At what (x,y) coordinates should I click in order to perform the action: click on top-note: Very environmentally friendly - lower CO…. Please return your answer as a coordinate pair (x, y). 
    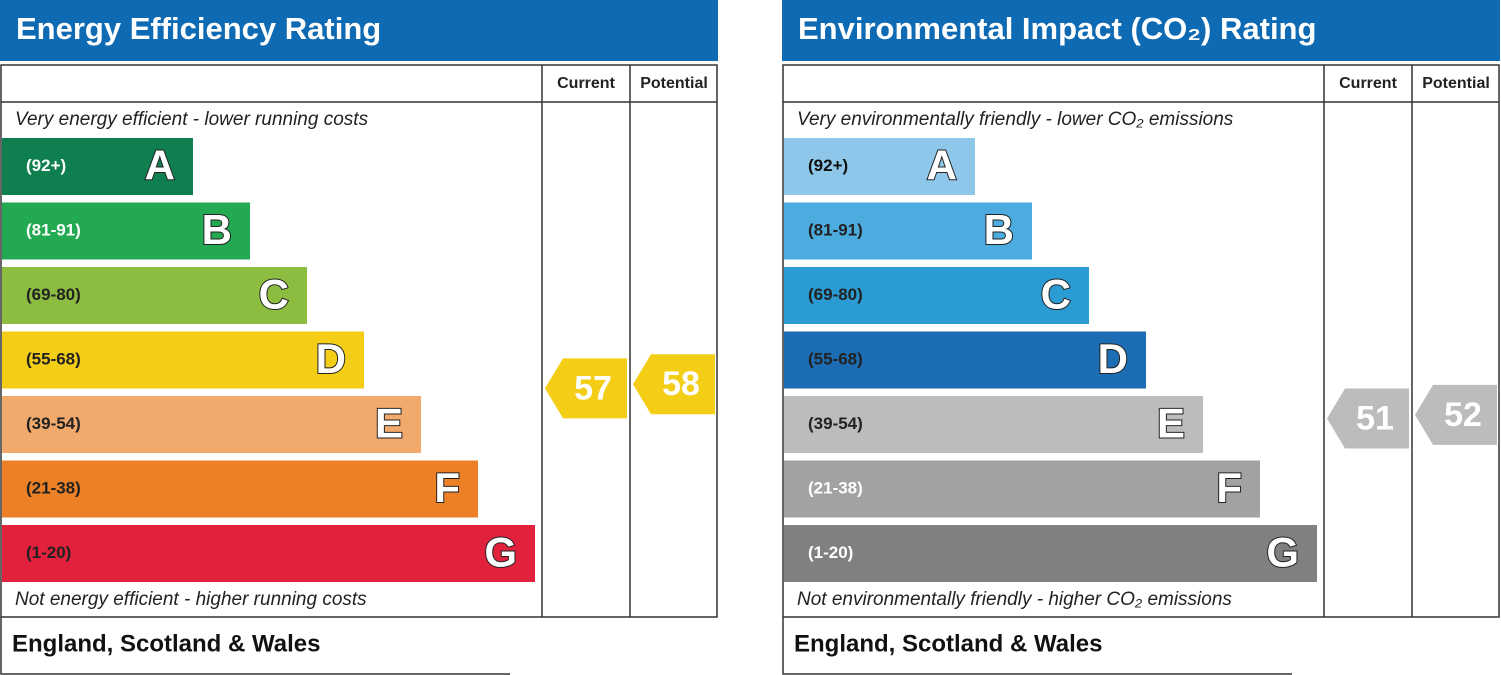
    Looking at the image, I should click on (1015, 119).